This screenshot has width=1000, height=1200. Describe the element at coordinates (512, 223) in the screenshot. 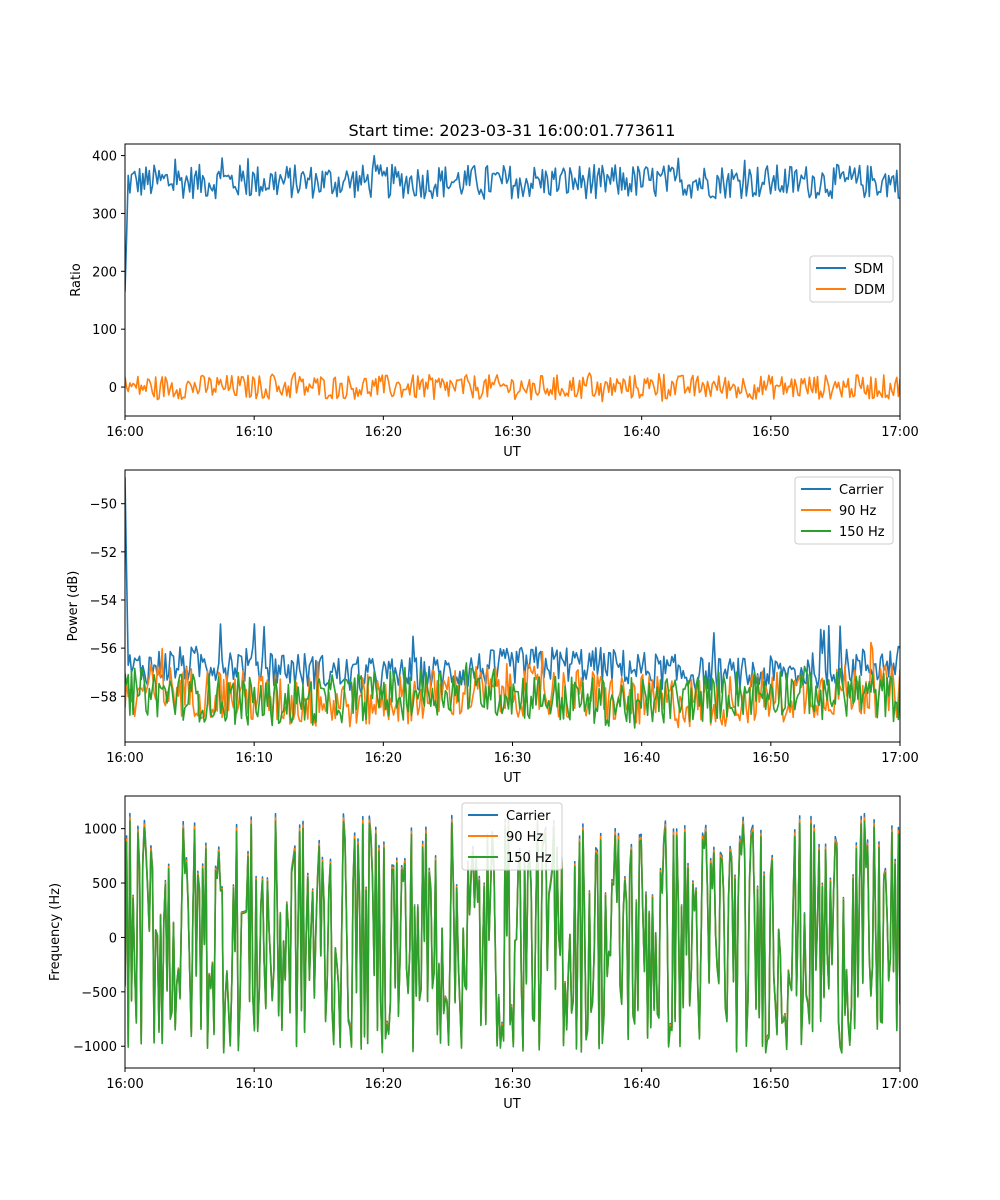

I see `series-line-sdm` at that location.